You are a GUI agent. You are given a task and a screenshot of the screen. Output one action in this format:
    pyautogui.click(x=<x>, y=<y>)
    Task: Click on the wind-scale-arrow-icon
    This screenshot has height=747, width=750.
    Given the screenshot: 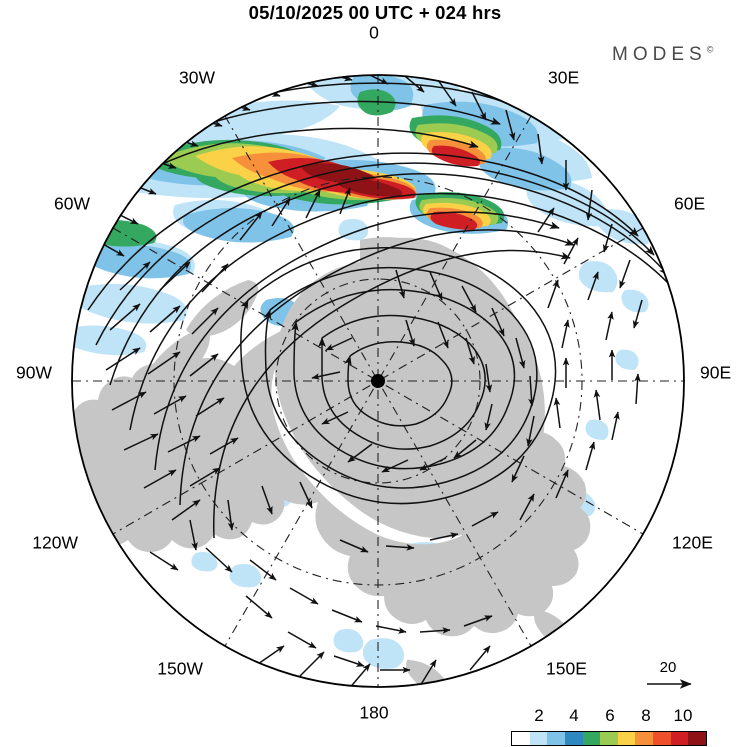 What is the action you would take?
    pyautogui.click(x=669, y=684)
    